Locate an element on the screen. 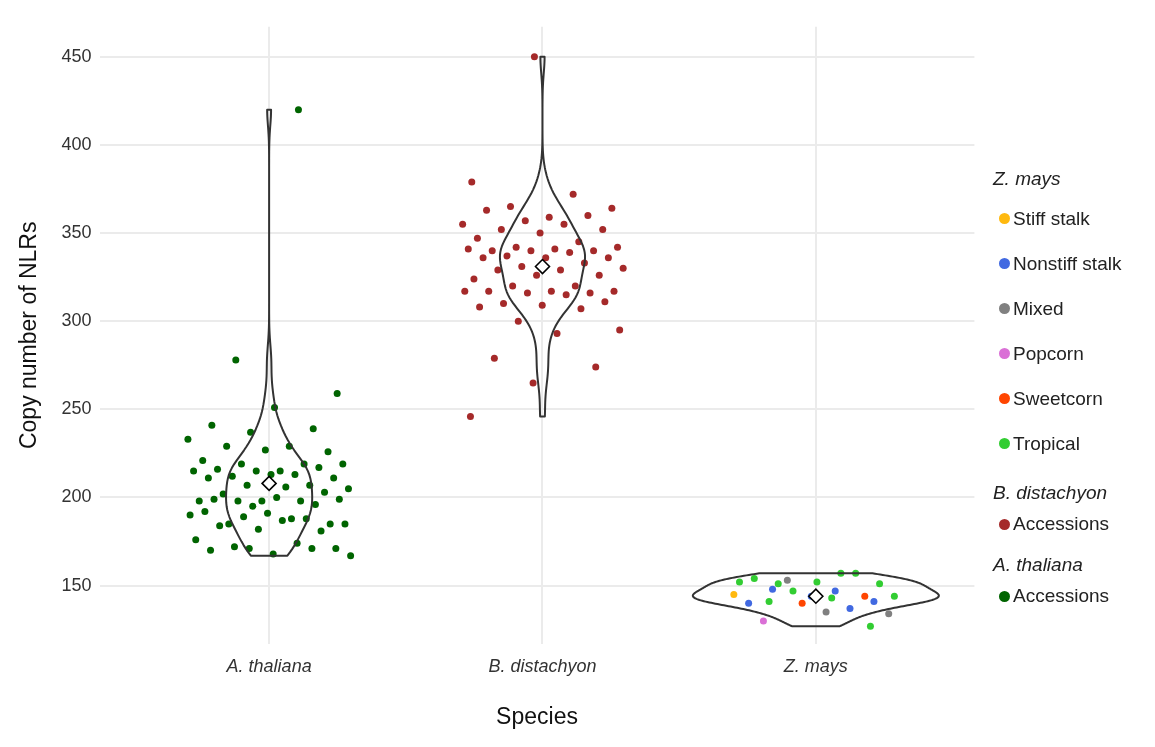 This screenshot has height=747, width=1155. legend-label: Tropical is located at coordinates (1046, 443).